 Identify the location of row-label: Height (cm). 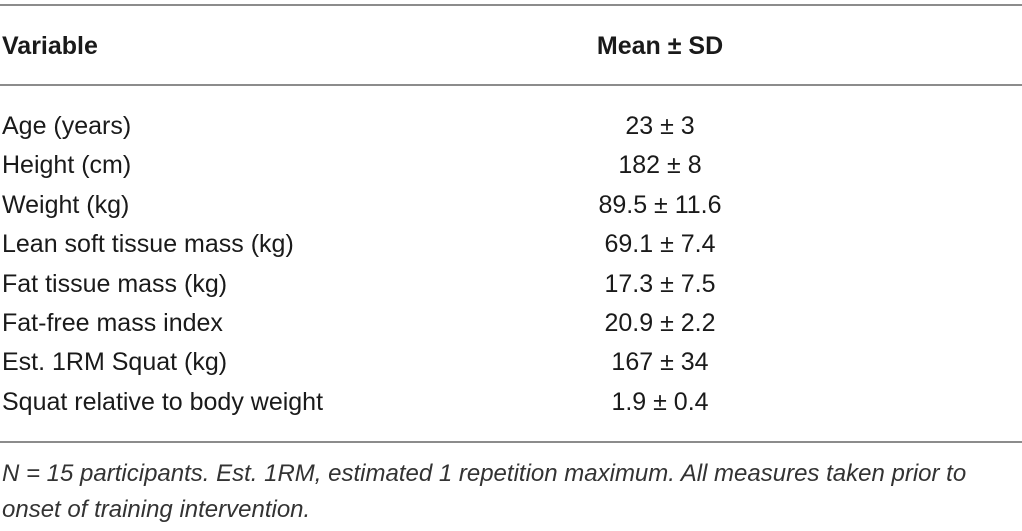
(67, 165).